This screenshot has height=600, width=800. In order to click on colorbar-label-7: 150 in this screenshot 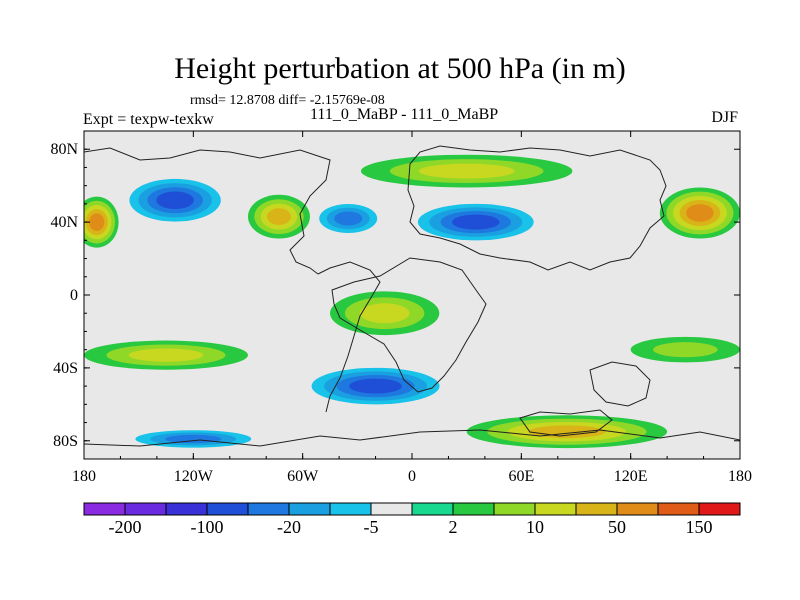, I will do `click(699, 527)`.